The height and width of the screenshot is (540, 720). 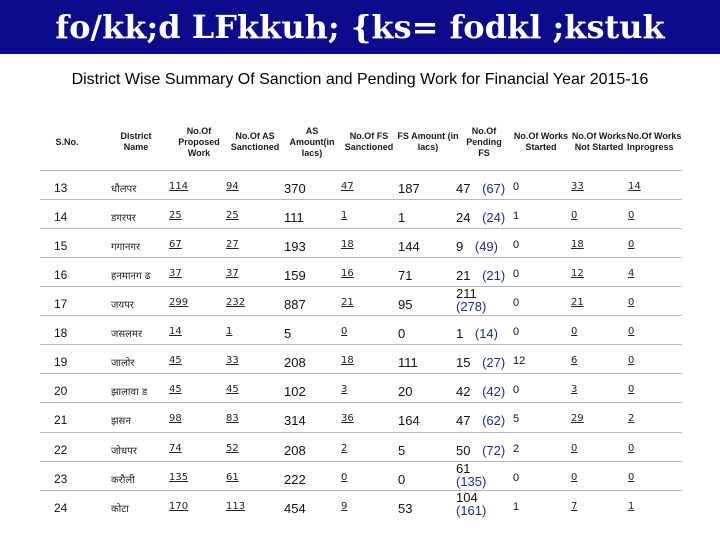 I want to click on cell-as-sanctioned: 37, so click(x=232, y=273).